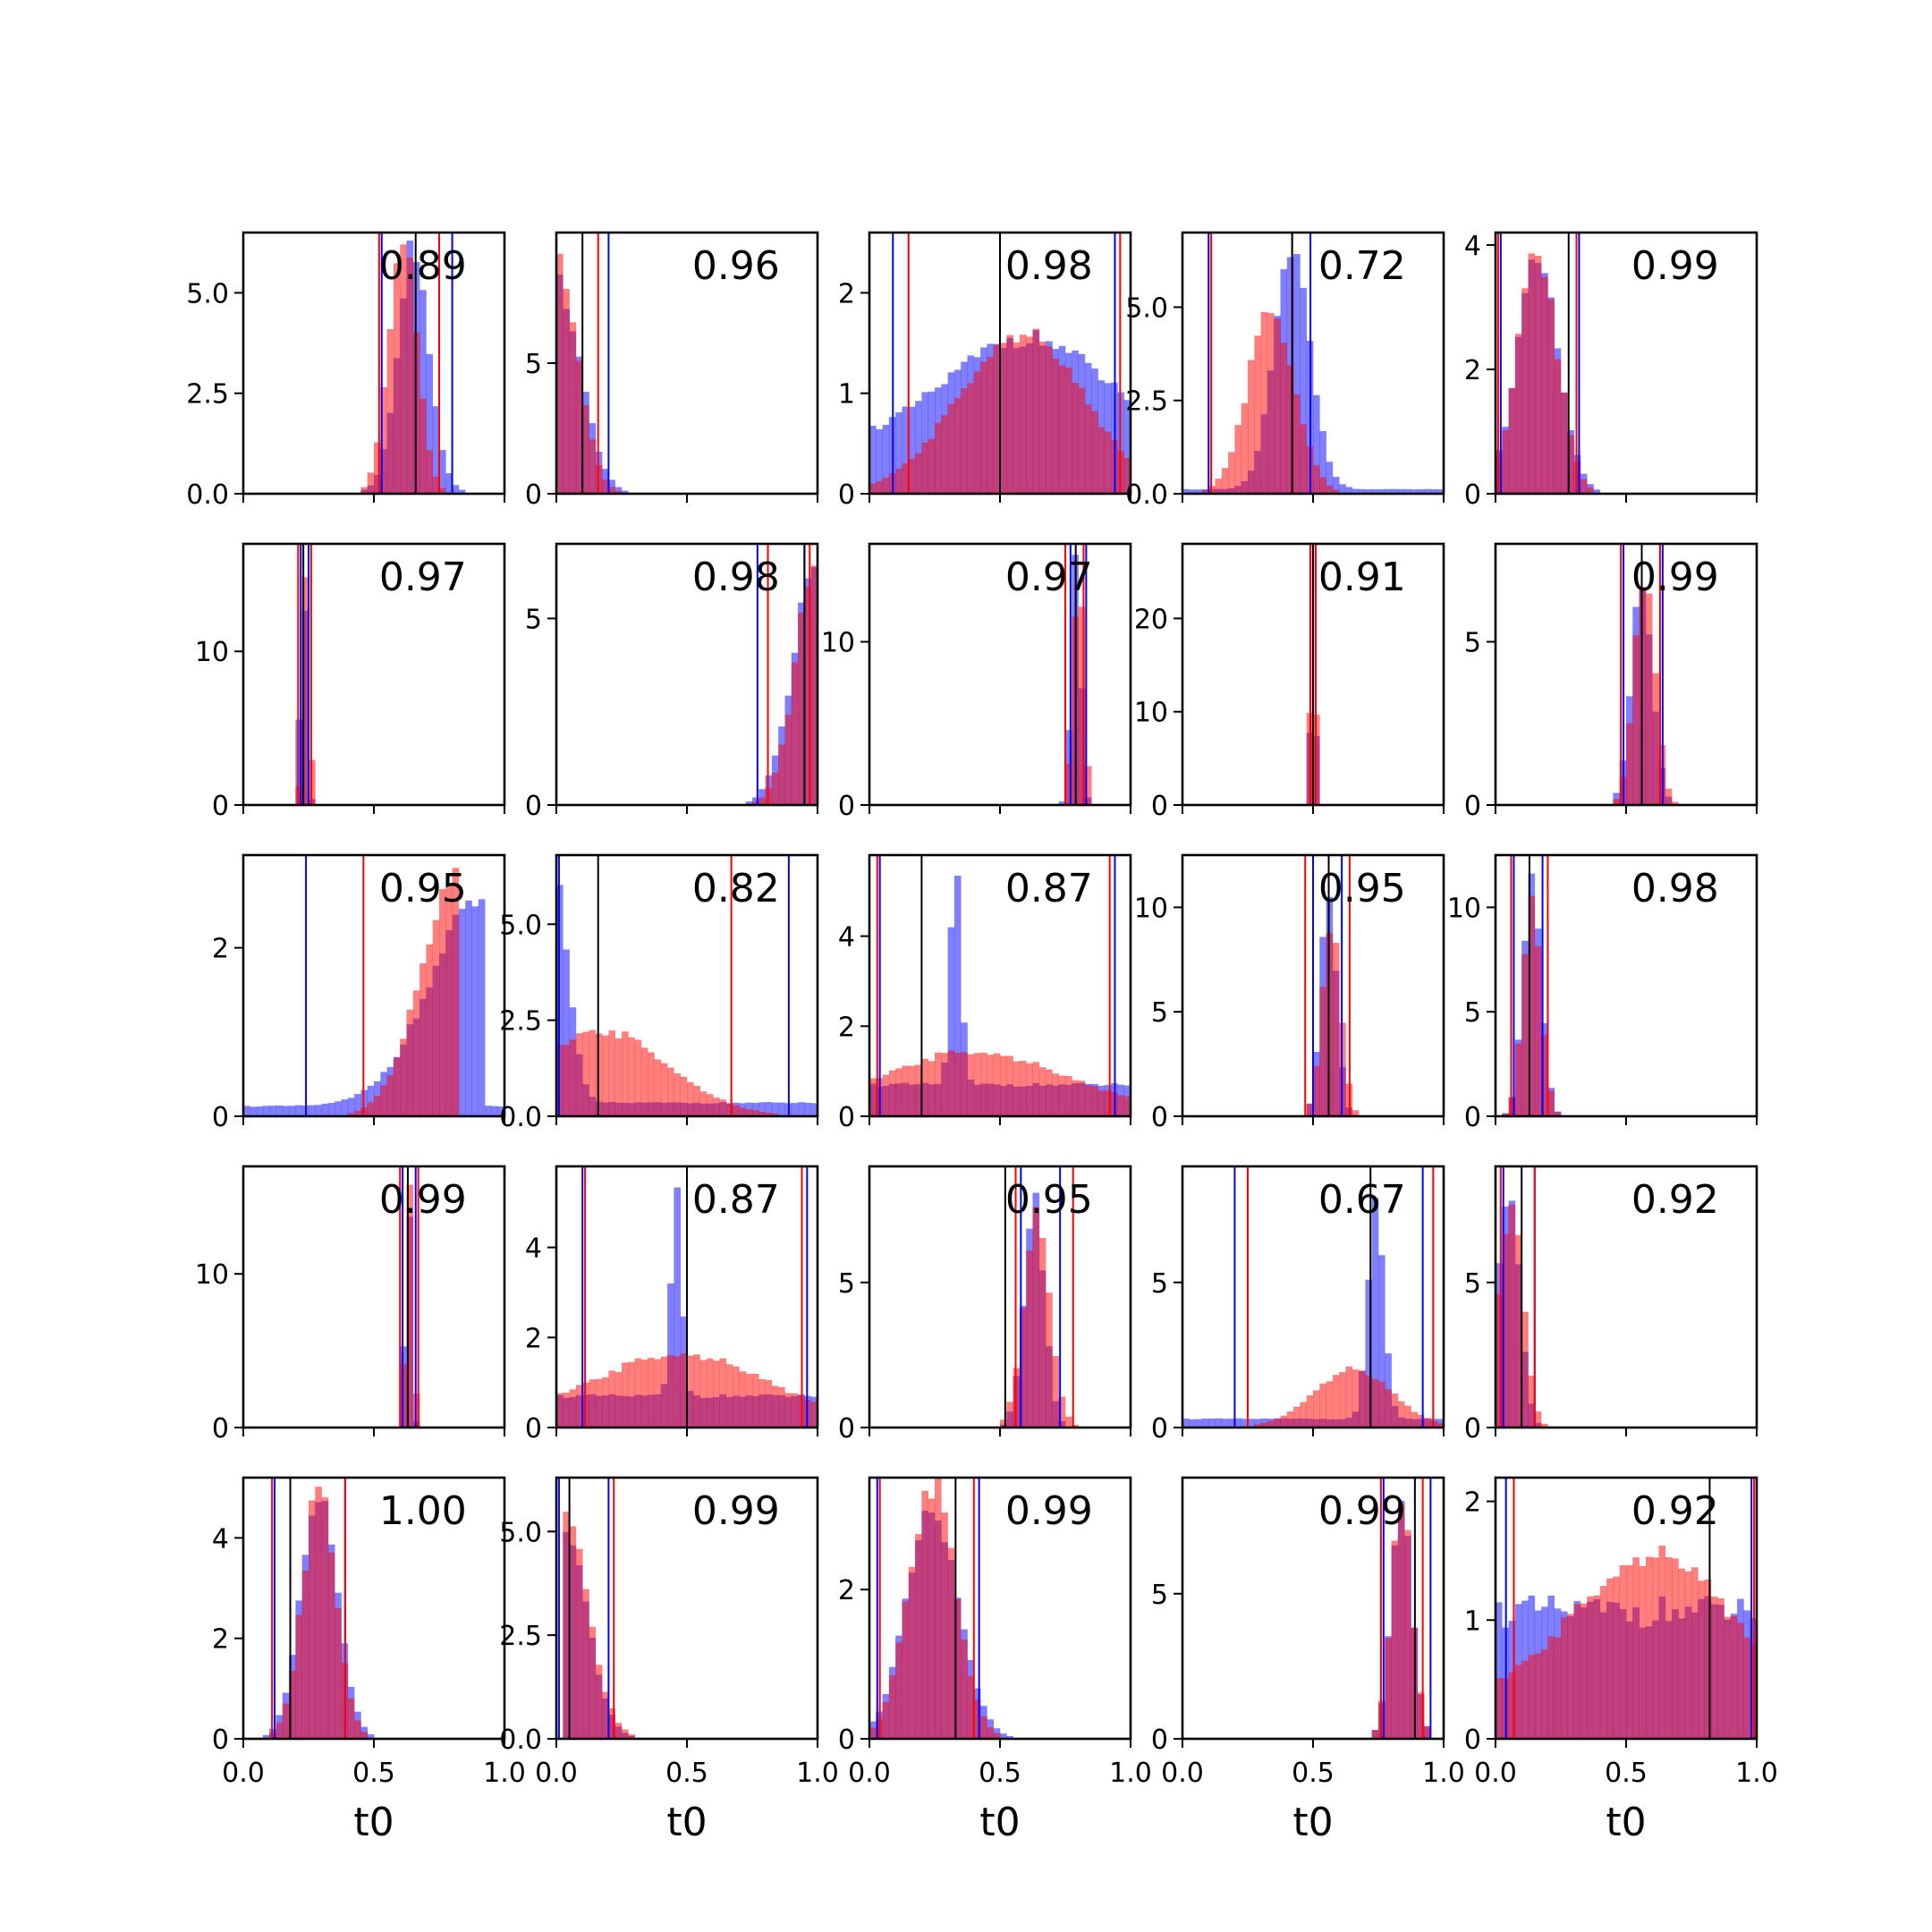 The width and height of the screenshot is (1932, 1932). I want to click on y-tick-label: 0, so click(220, 806).